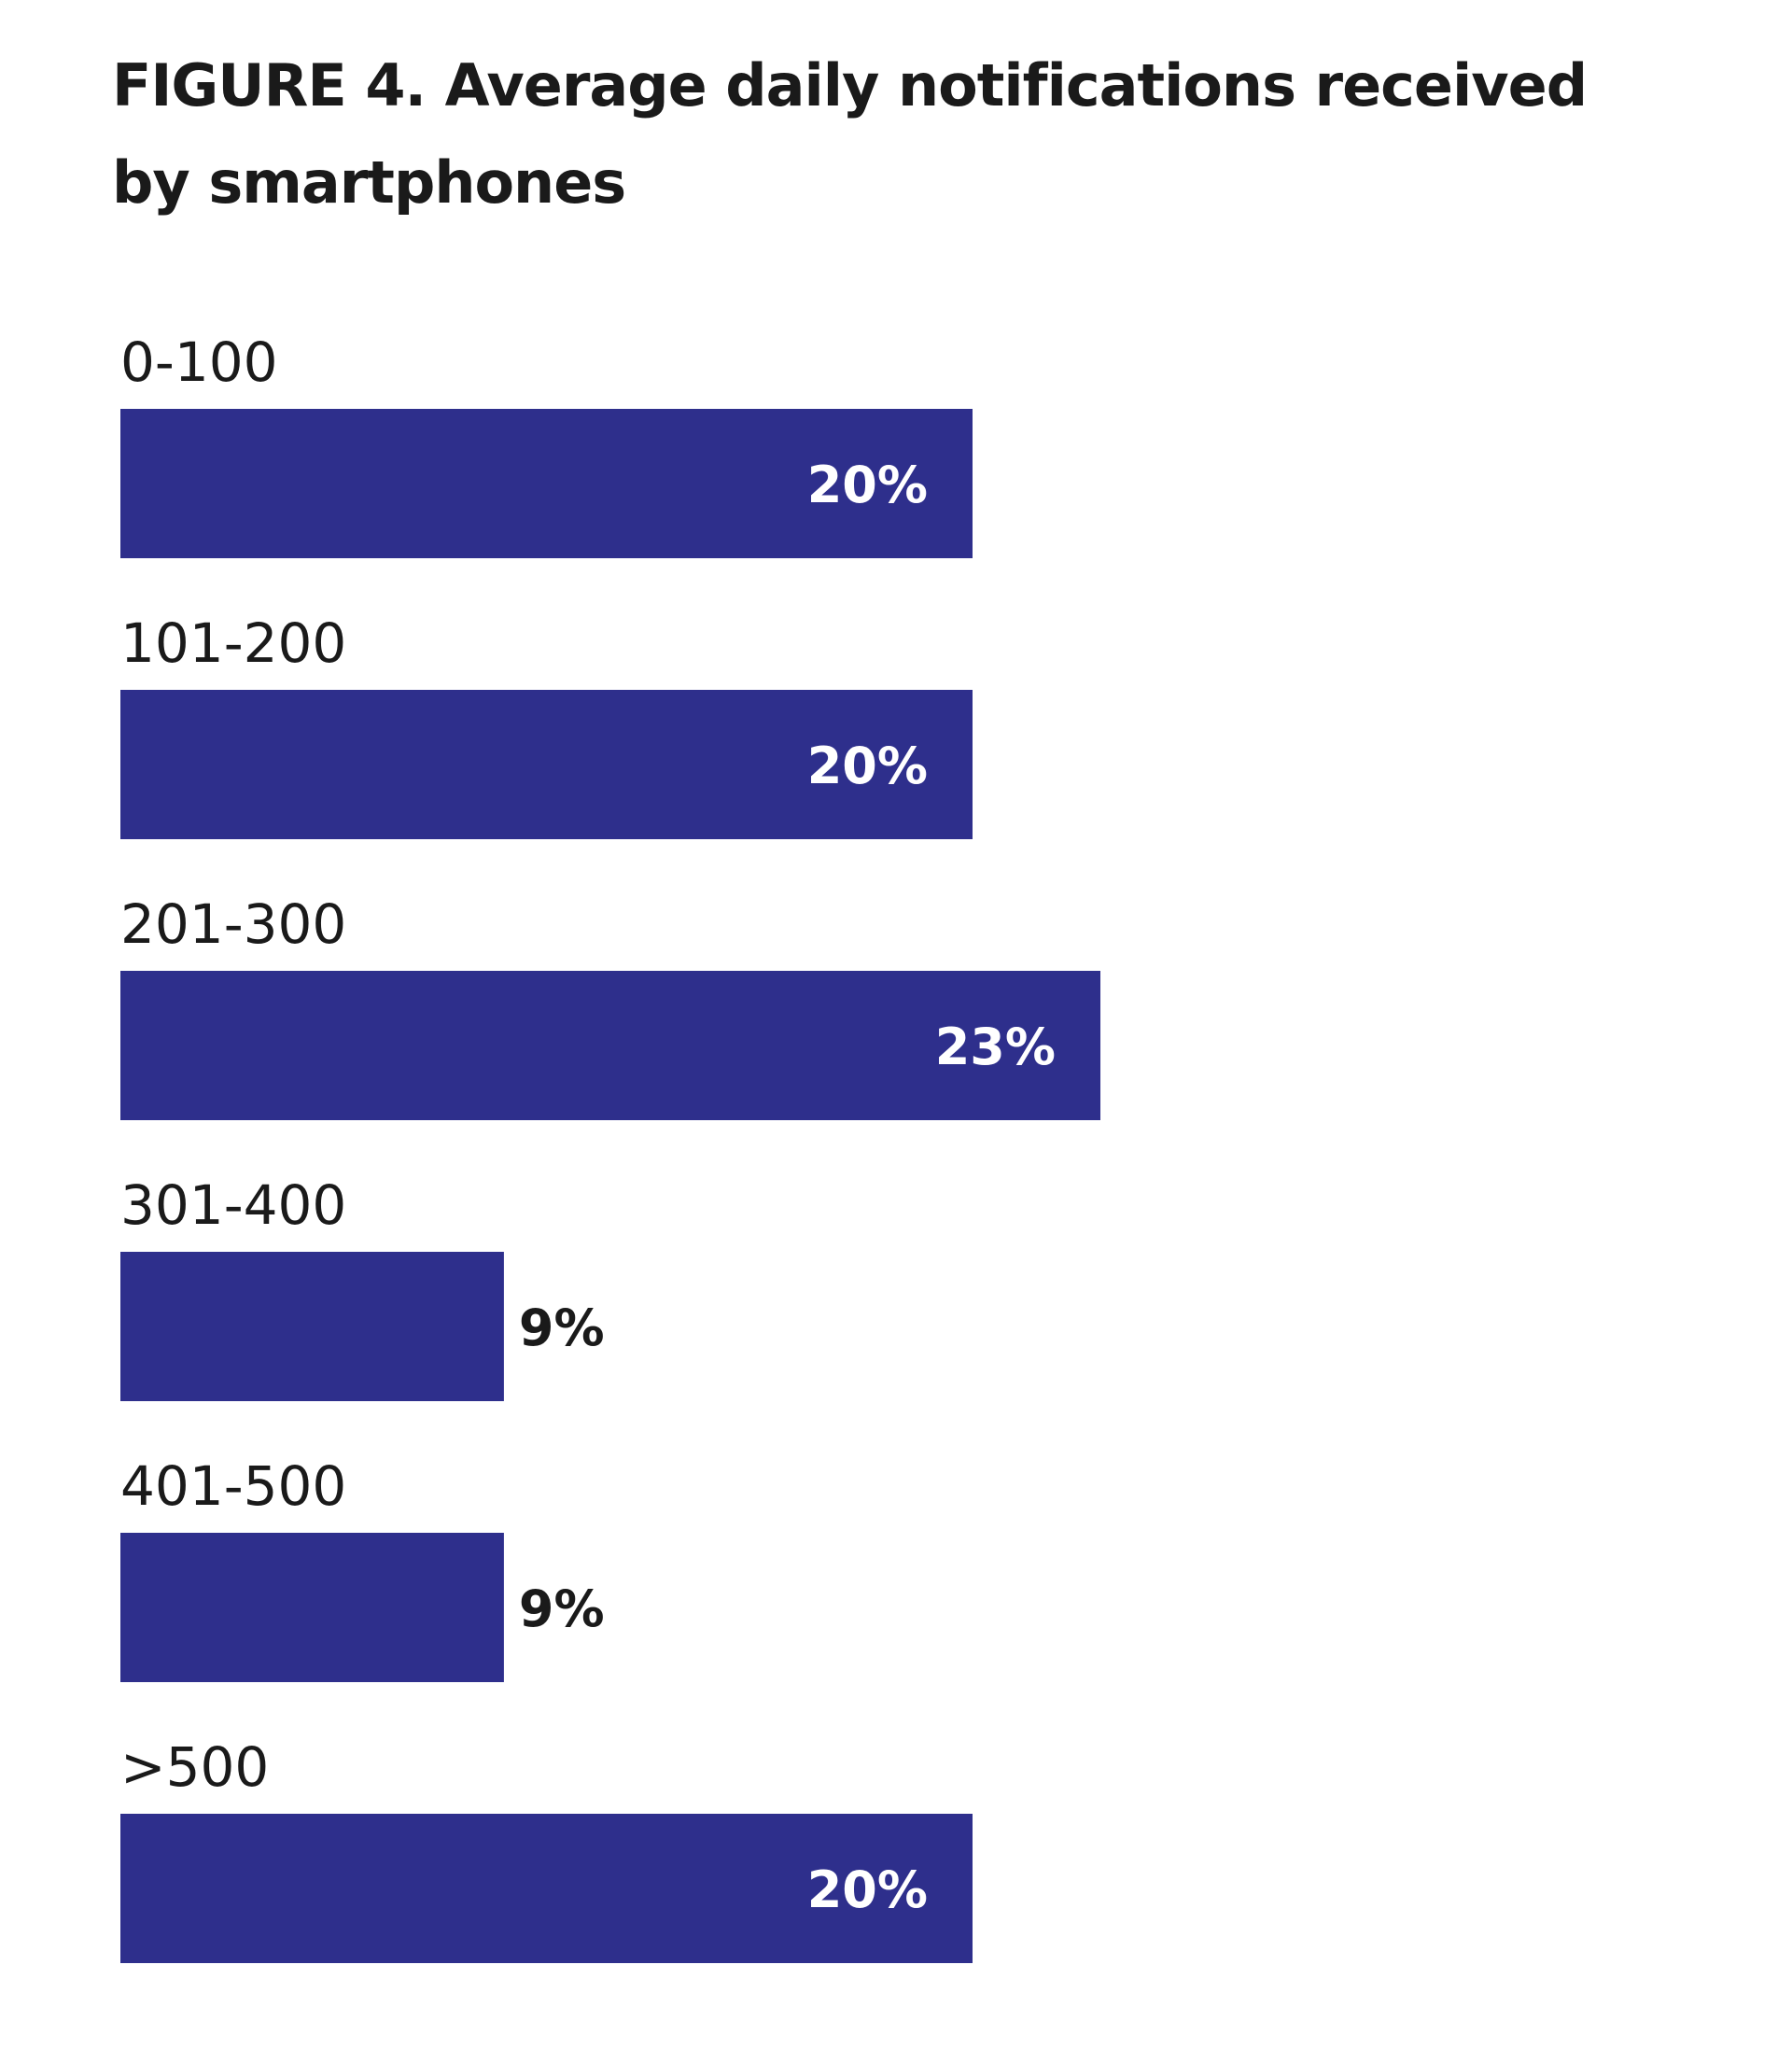 The width and height of the screenshot is (1792, 2063). Describe the element at coordinates (995, 1046) in the screenshot. I see `value-label: 23%` at that location.